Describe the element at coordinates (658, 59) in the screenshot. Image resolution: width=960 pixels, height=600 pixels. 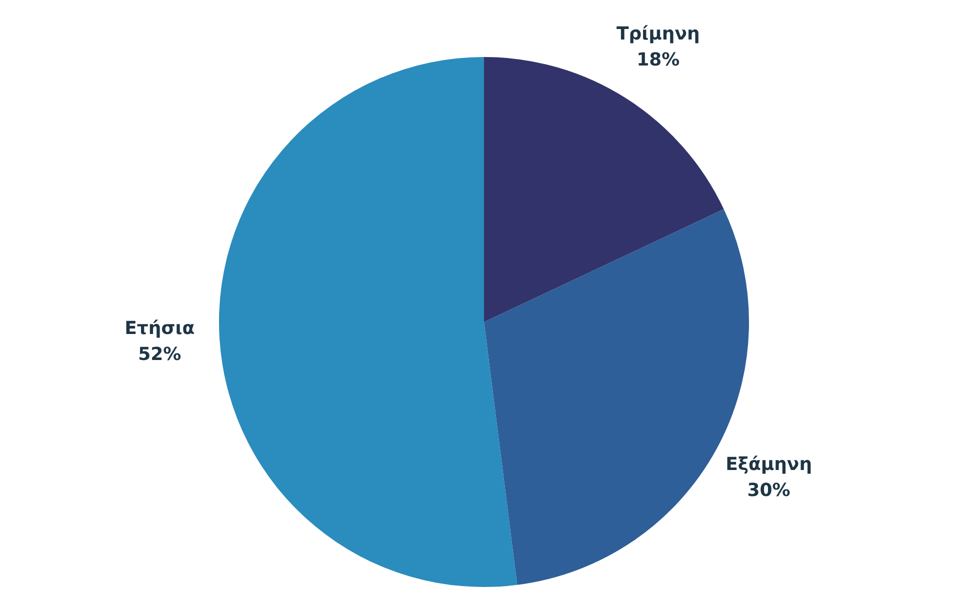
I see `data-label: 18%` at that location.